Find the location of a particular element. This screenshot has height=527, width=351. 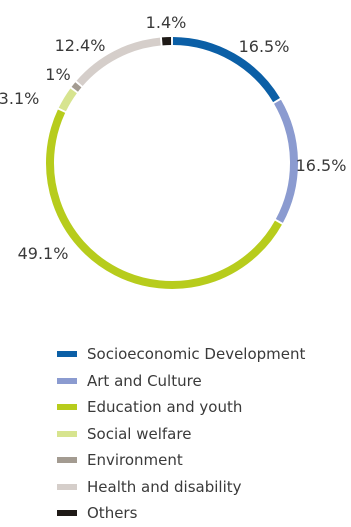

legend-item: Others is located at coordinates (181, 513).